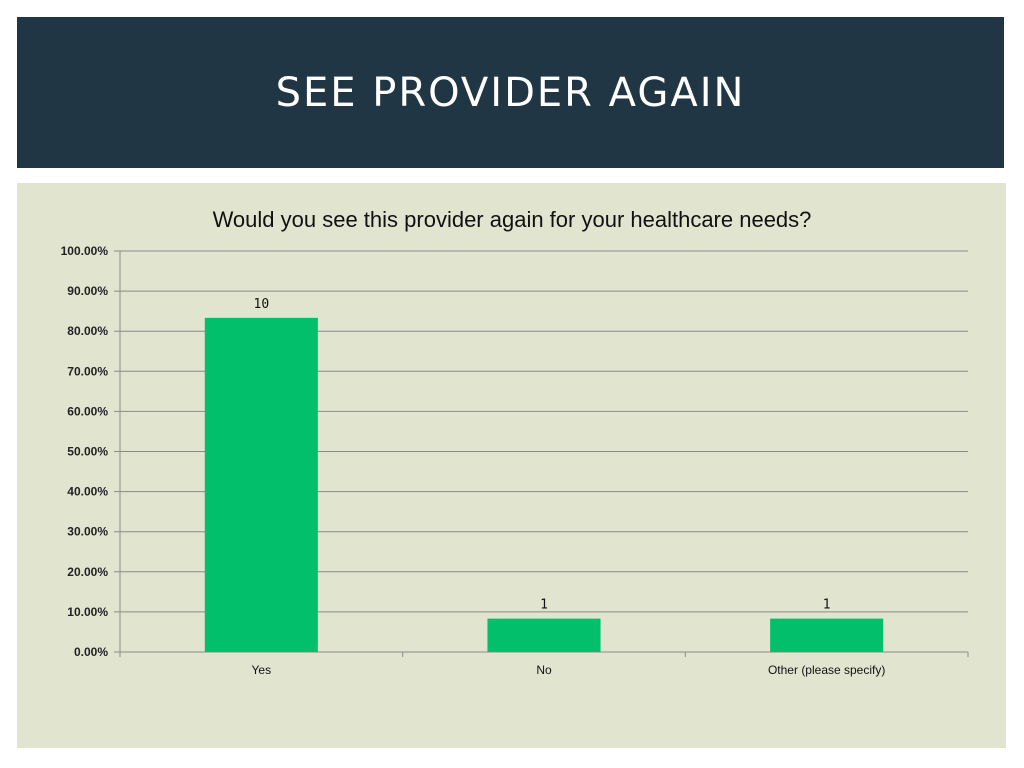  What do you see at coordinates (87, 291) in the screenshot?
I see `y-tick-label: 90.00%` at bounding box center [87, 291].